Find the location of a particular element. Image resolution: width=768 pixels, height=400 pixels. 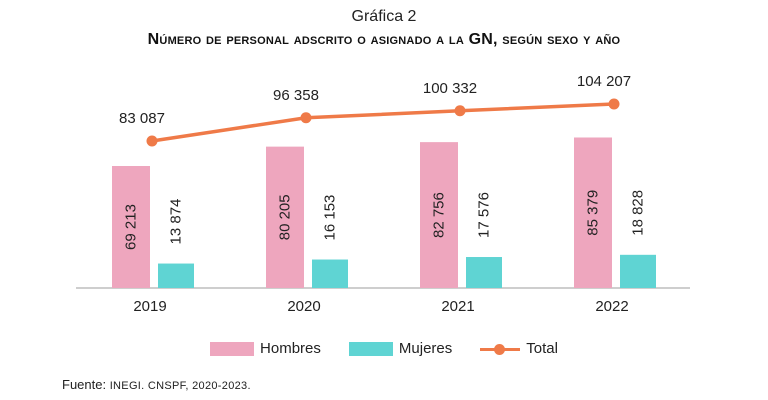

total-series-line is located at coordinates (383, 122).